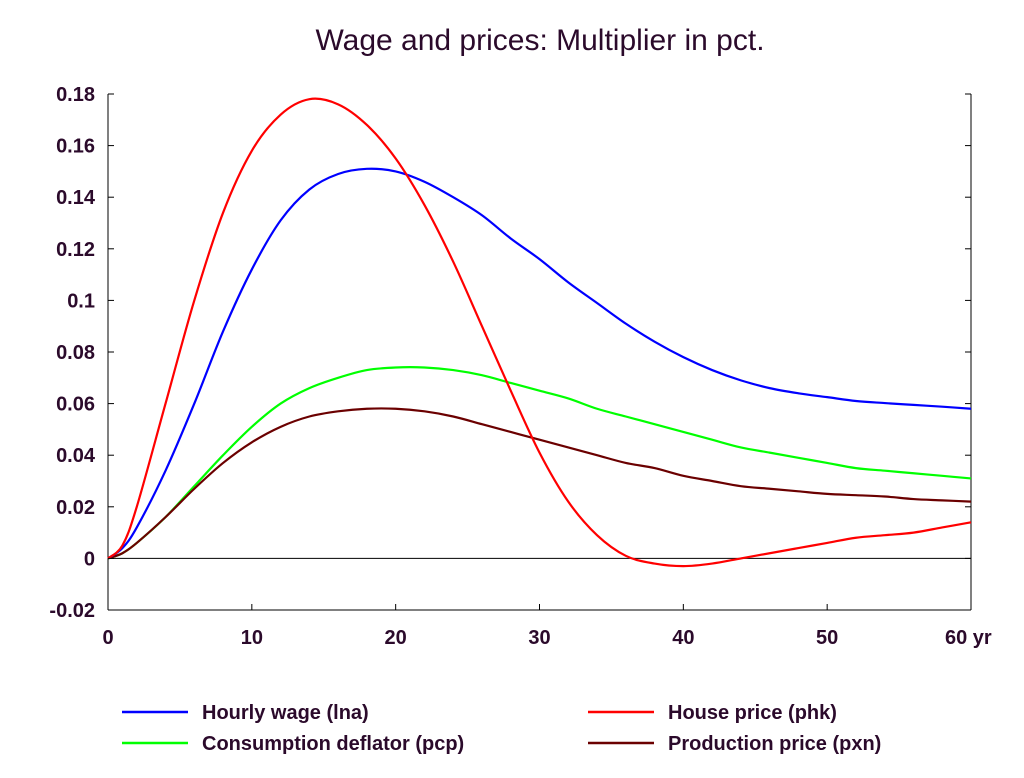  What do you see at coordinates (774, 744) in the screenshot?
I see `legend-label: Production price (pxn)` at bounding box center [774, 744].